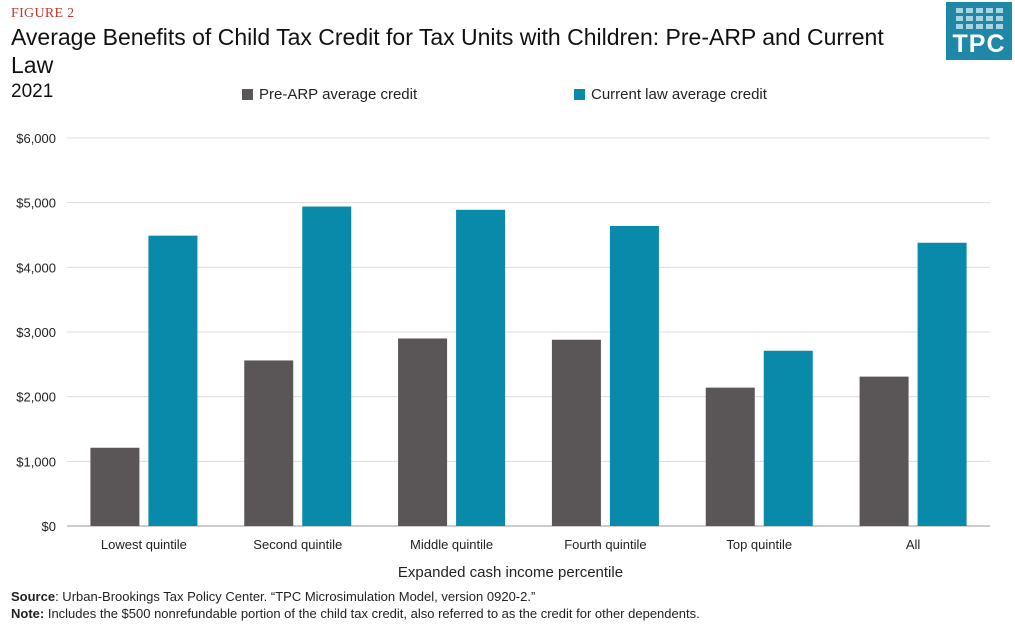 This screenshot has height=626, width=1015. Describe the element at coordinates (247, 94) in the screenshot. I see `legend-swatch-pre-arp` at that location.